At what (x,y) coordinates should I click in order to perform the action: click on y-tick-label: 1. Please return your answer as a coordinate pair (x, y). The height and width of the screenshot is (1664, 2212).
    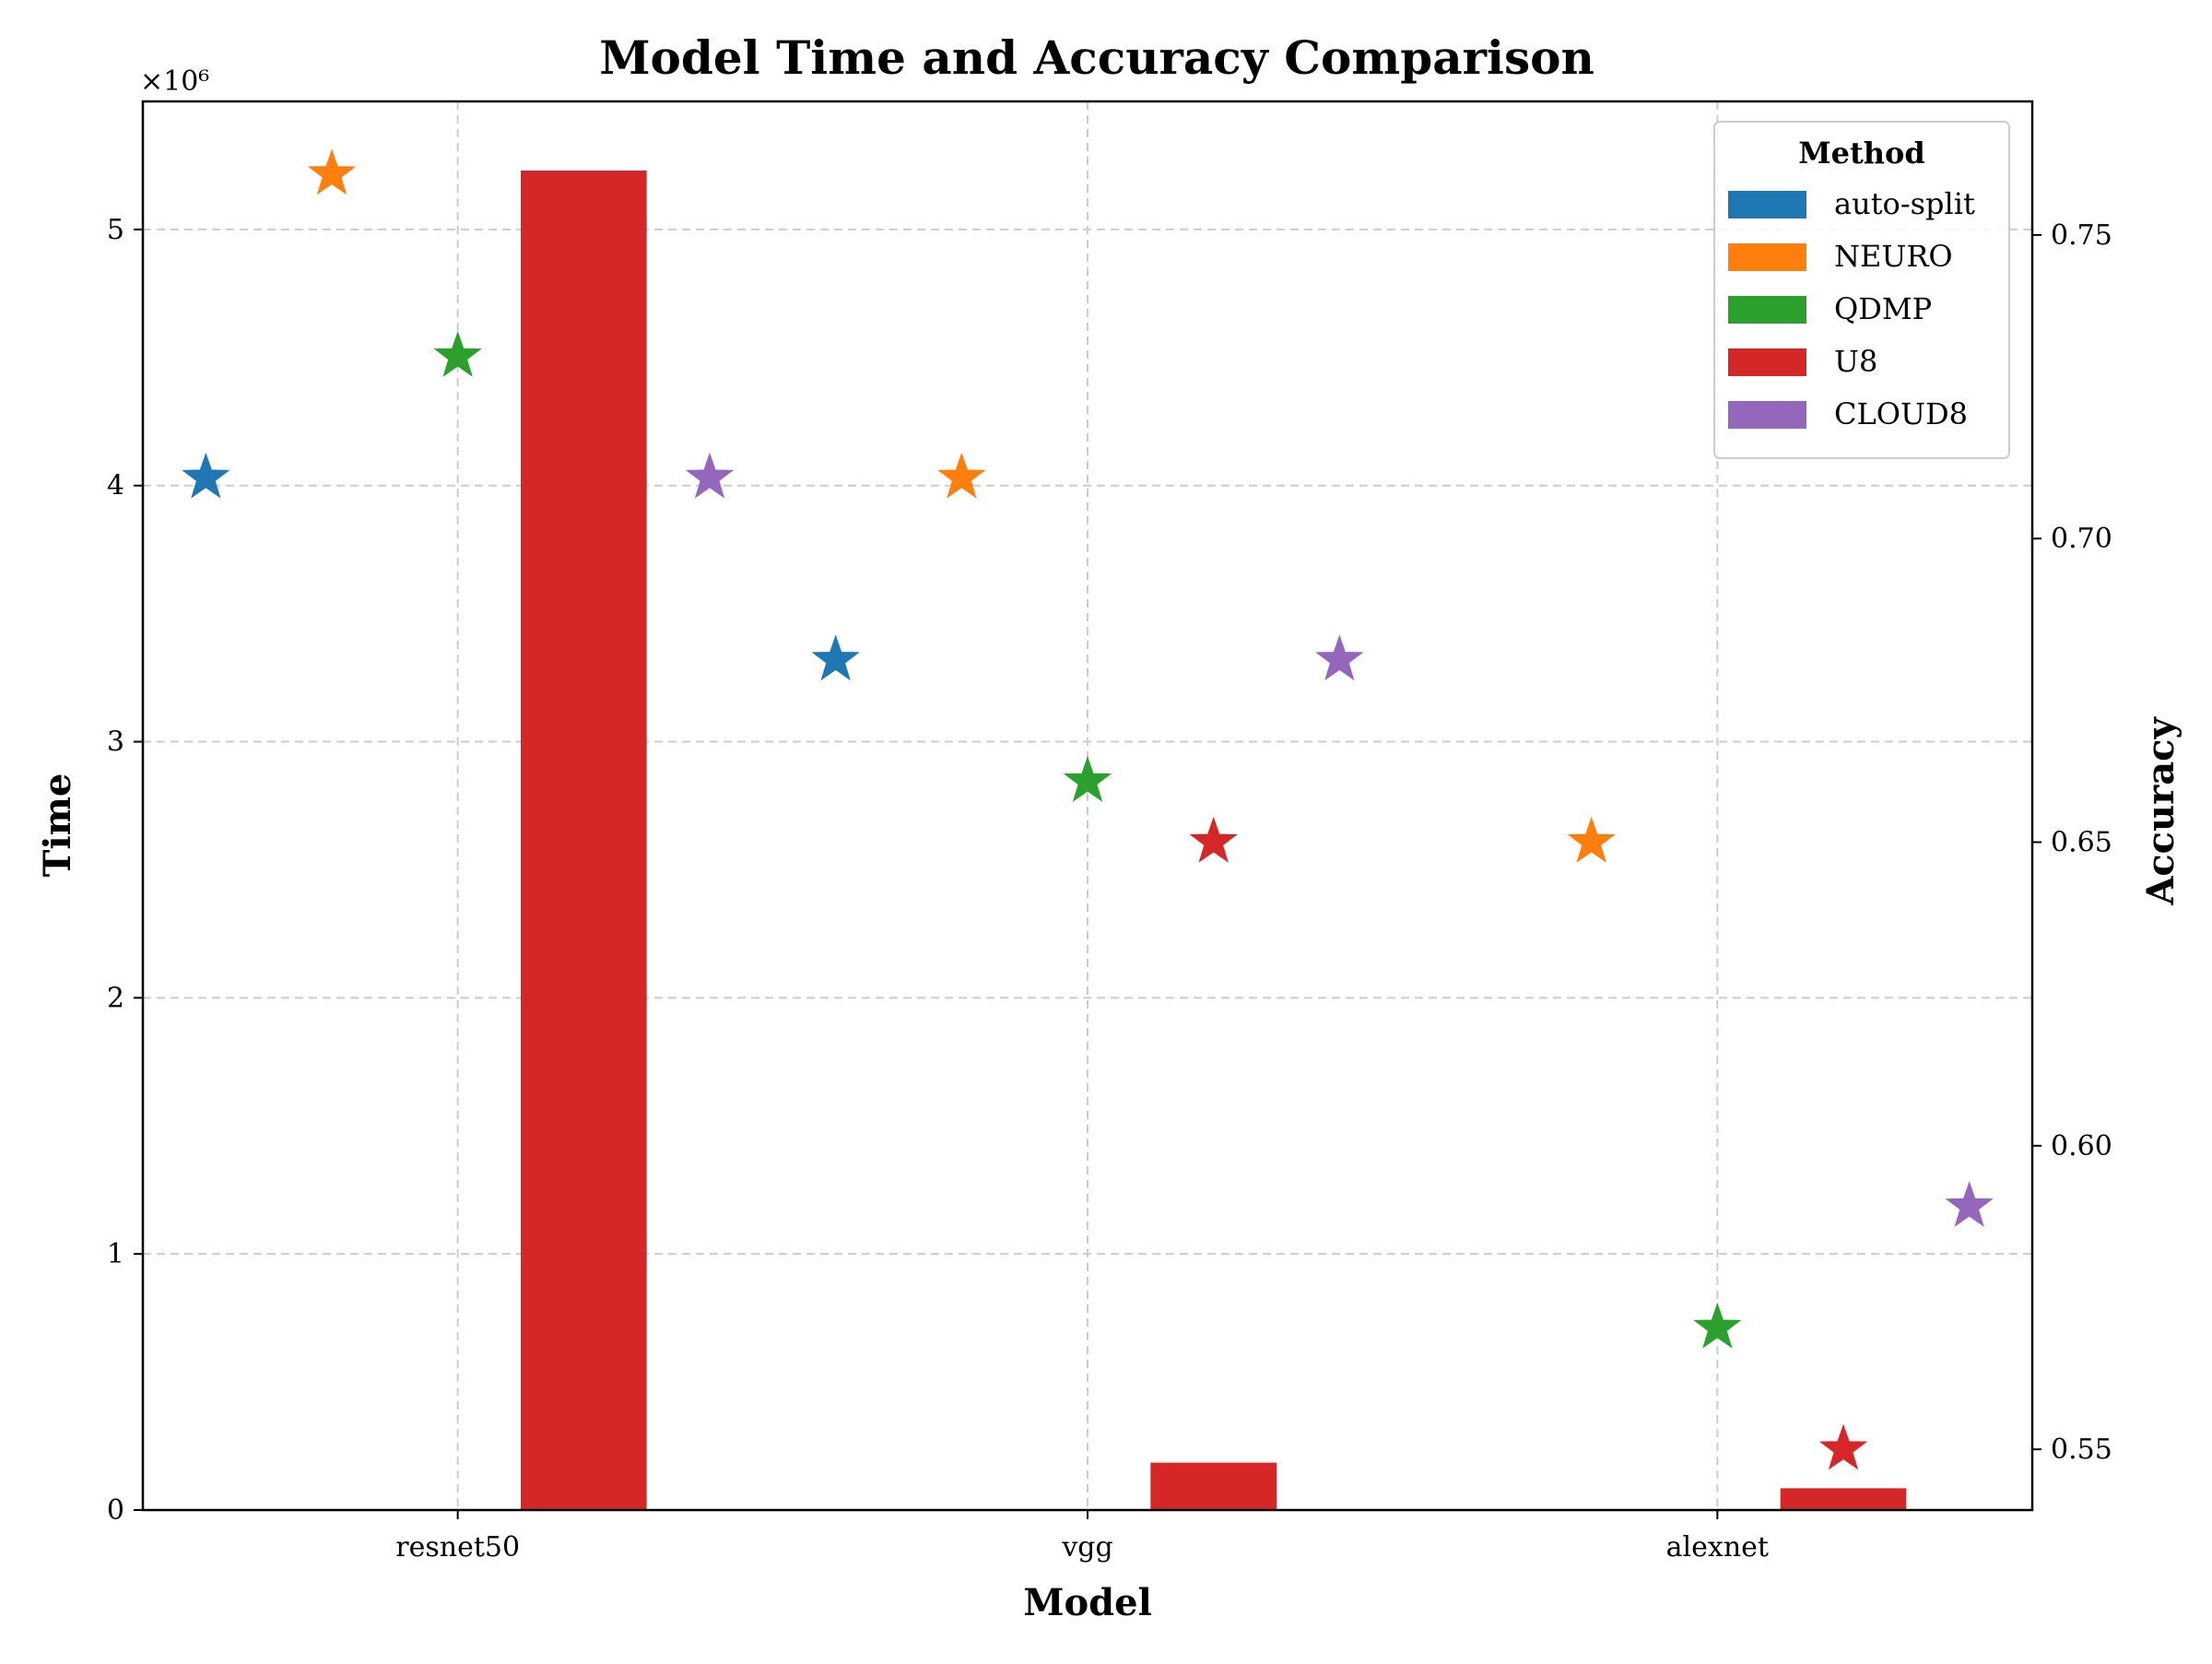
    Looking at the image, I should click on (115, 1254).